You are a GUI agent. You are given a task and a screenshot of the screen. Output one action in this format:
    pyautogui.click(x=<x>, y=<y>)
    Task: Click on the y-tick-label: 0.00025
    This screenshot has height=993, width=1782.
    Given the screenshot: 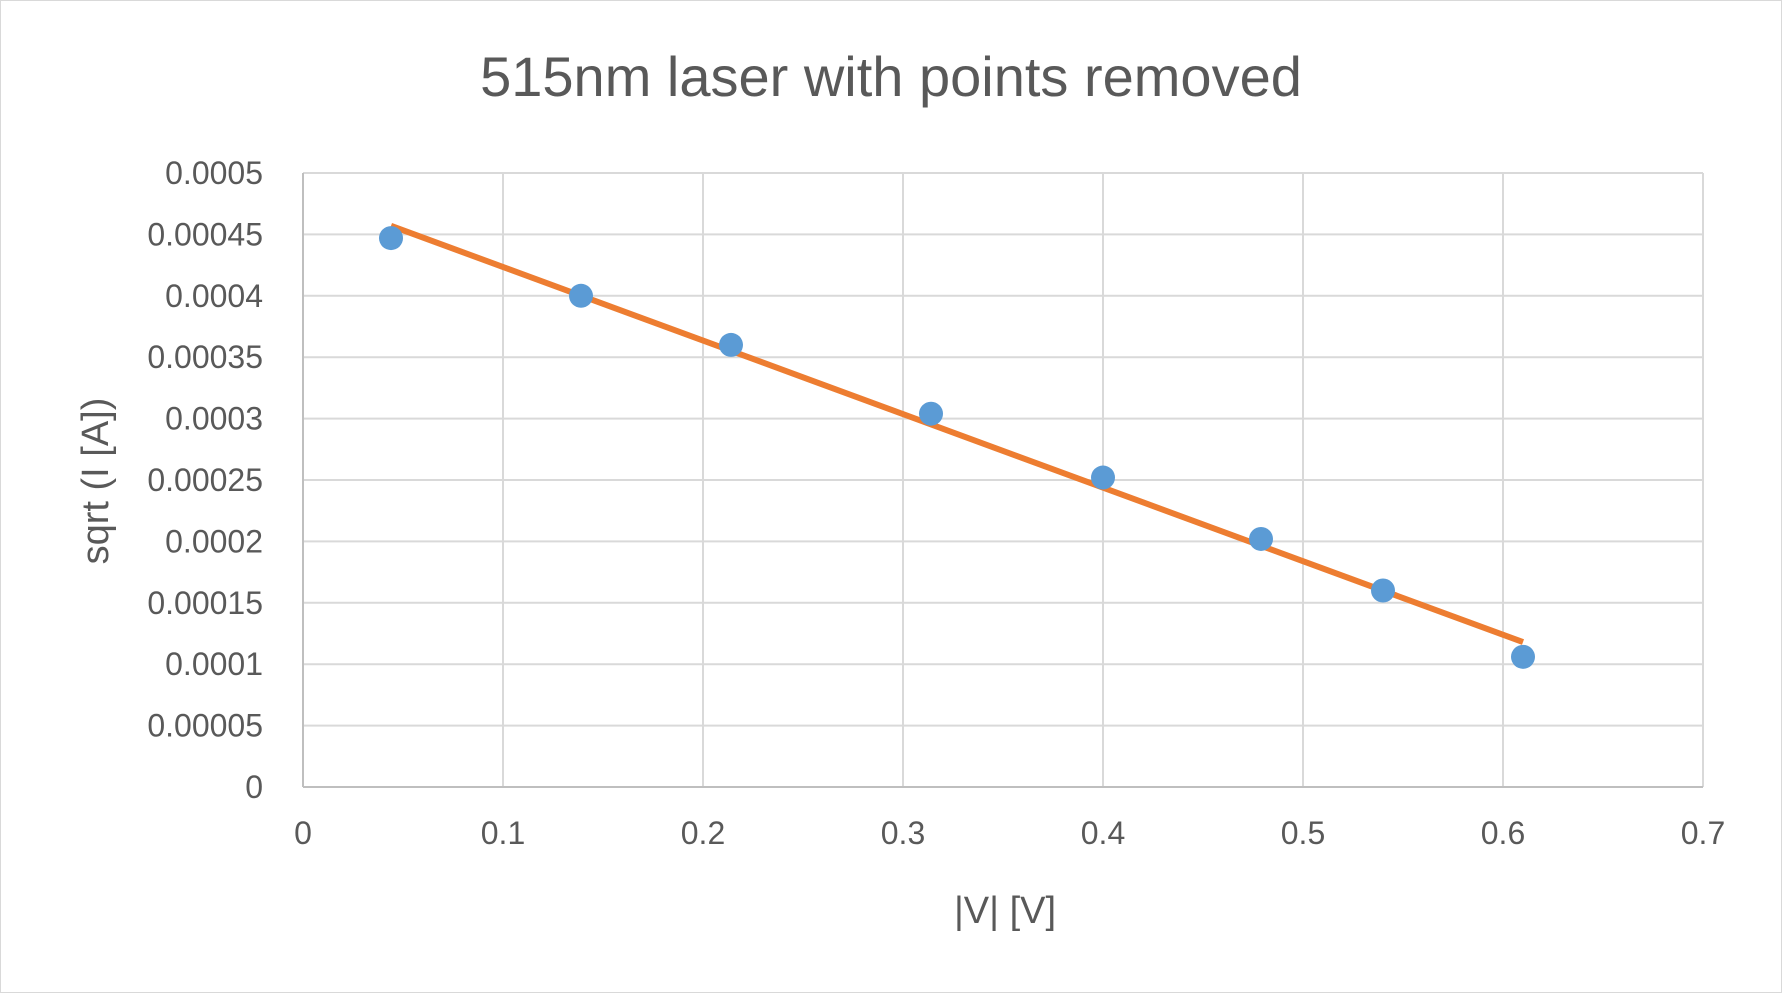 What is the action you would take?
    pyautogui.click(x=205, y=480)
    